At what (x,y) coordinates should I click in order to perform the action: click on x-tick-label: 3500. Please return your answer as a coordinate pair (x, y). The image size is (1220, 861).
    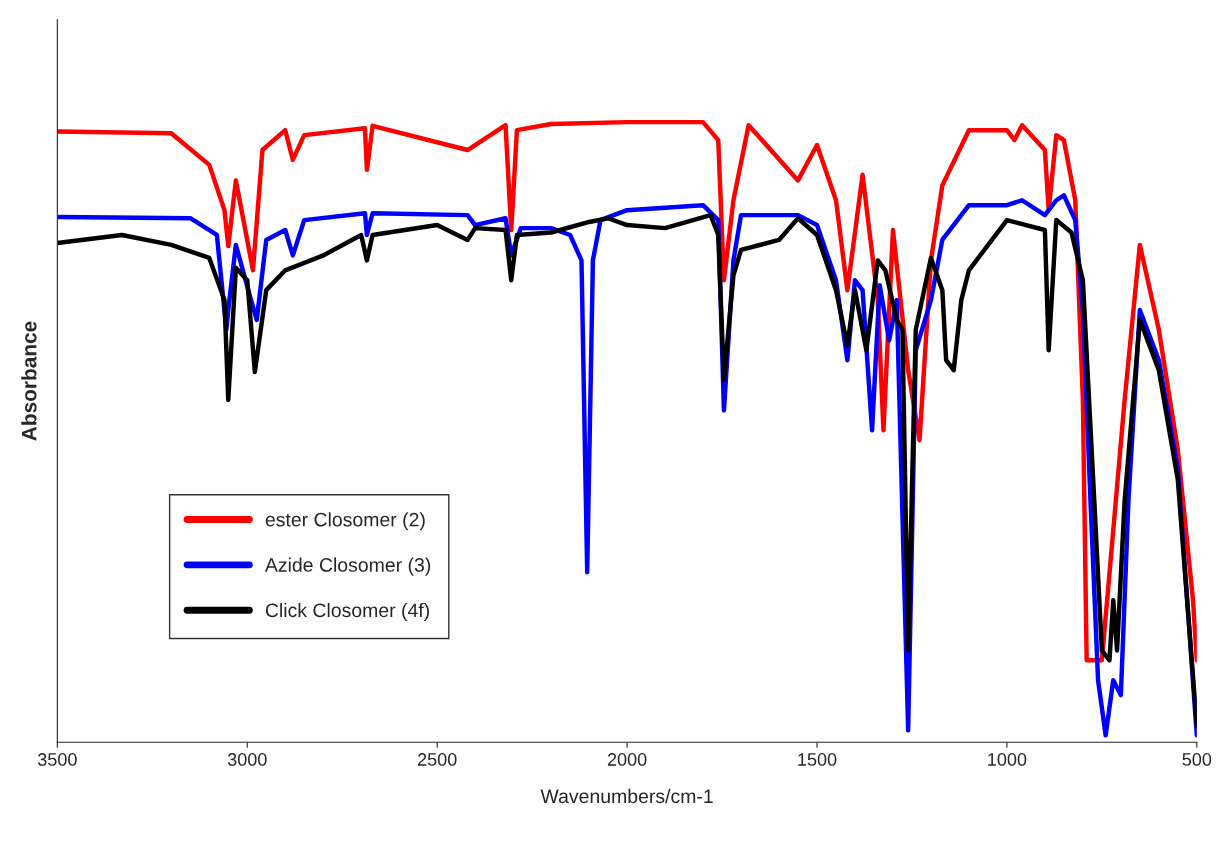
    Looking at the image, I should click on (57, 759).